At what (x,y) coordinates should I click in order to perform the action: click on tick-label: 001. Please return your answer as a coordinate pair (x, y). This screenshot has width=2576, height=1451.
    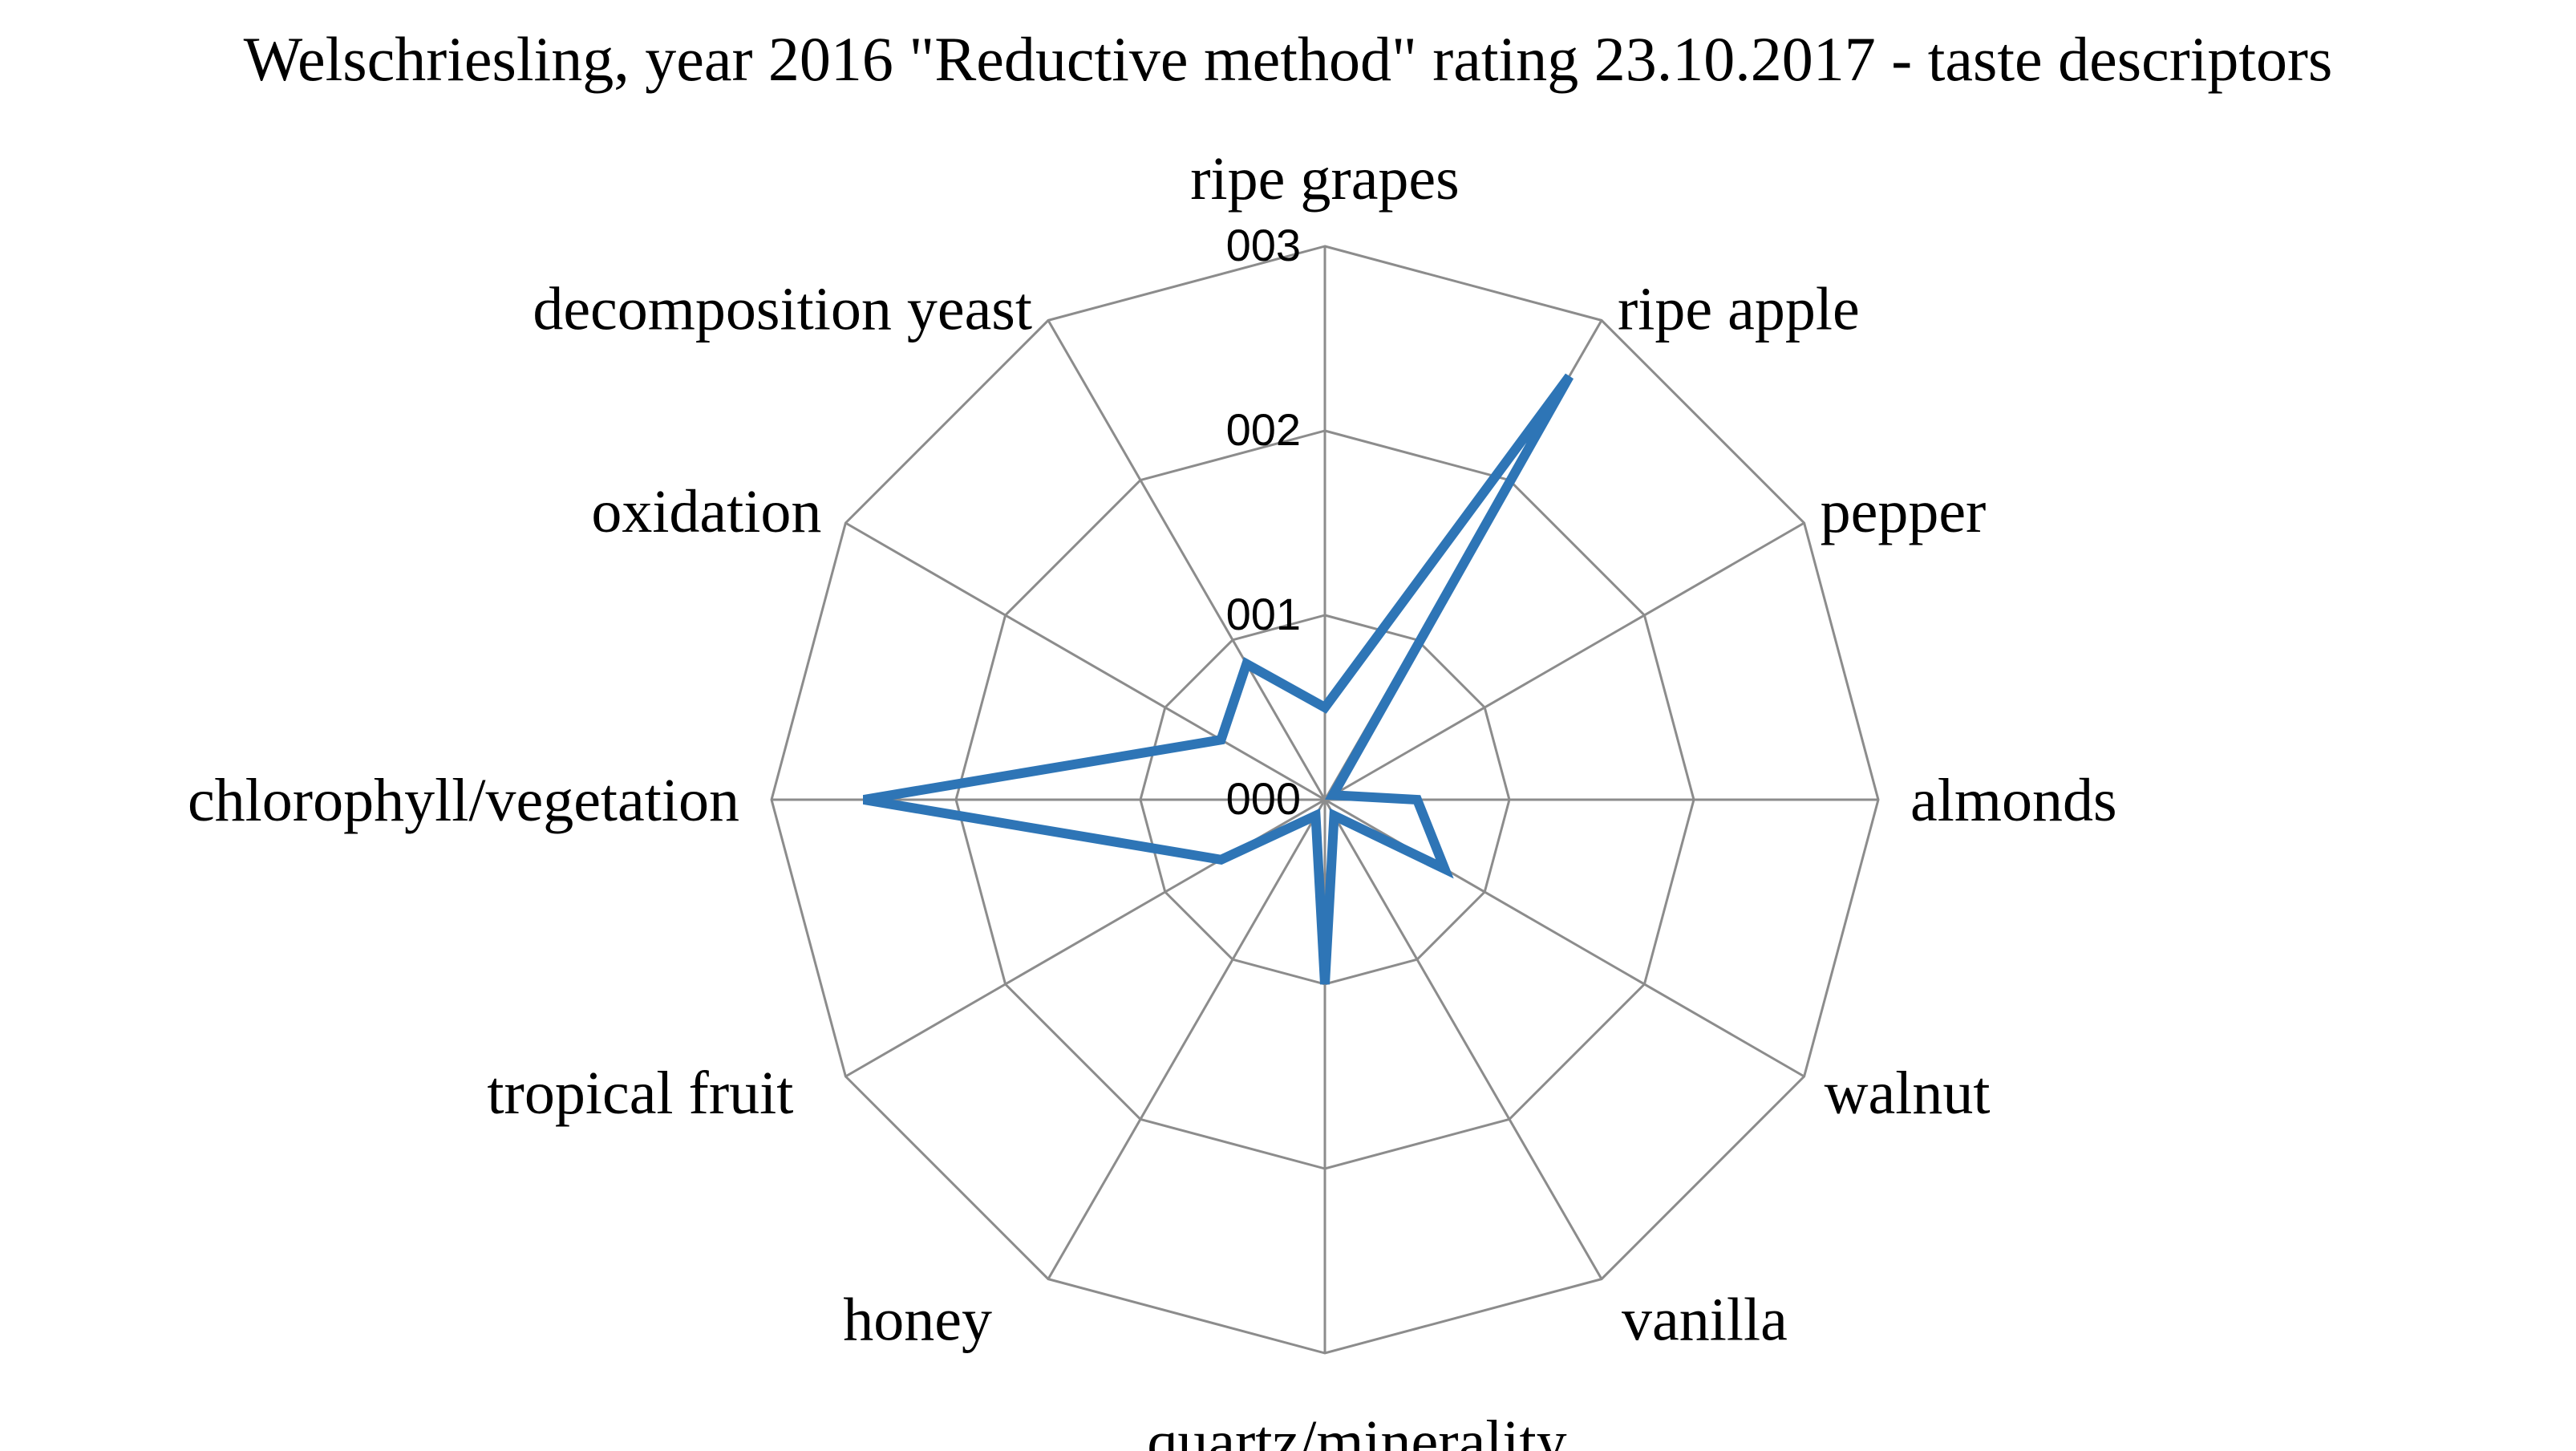
    Looking at the image, I should click on (1263, 614).